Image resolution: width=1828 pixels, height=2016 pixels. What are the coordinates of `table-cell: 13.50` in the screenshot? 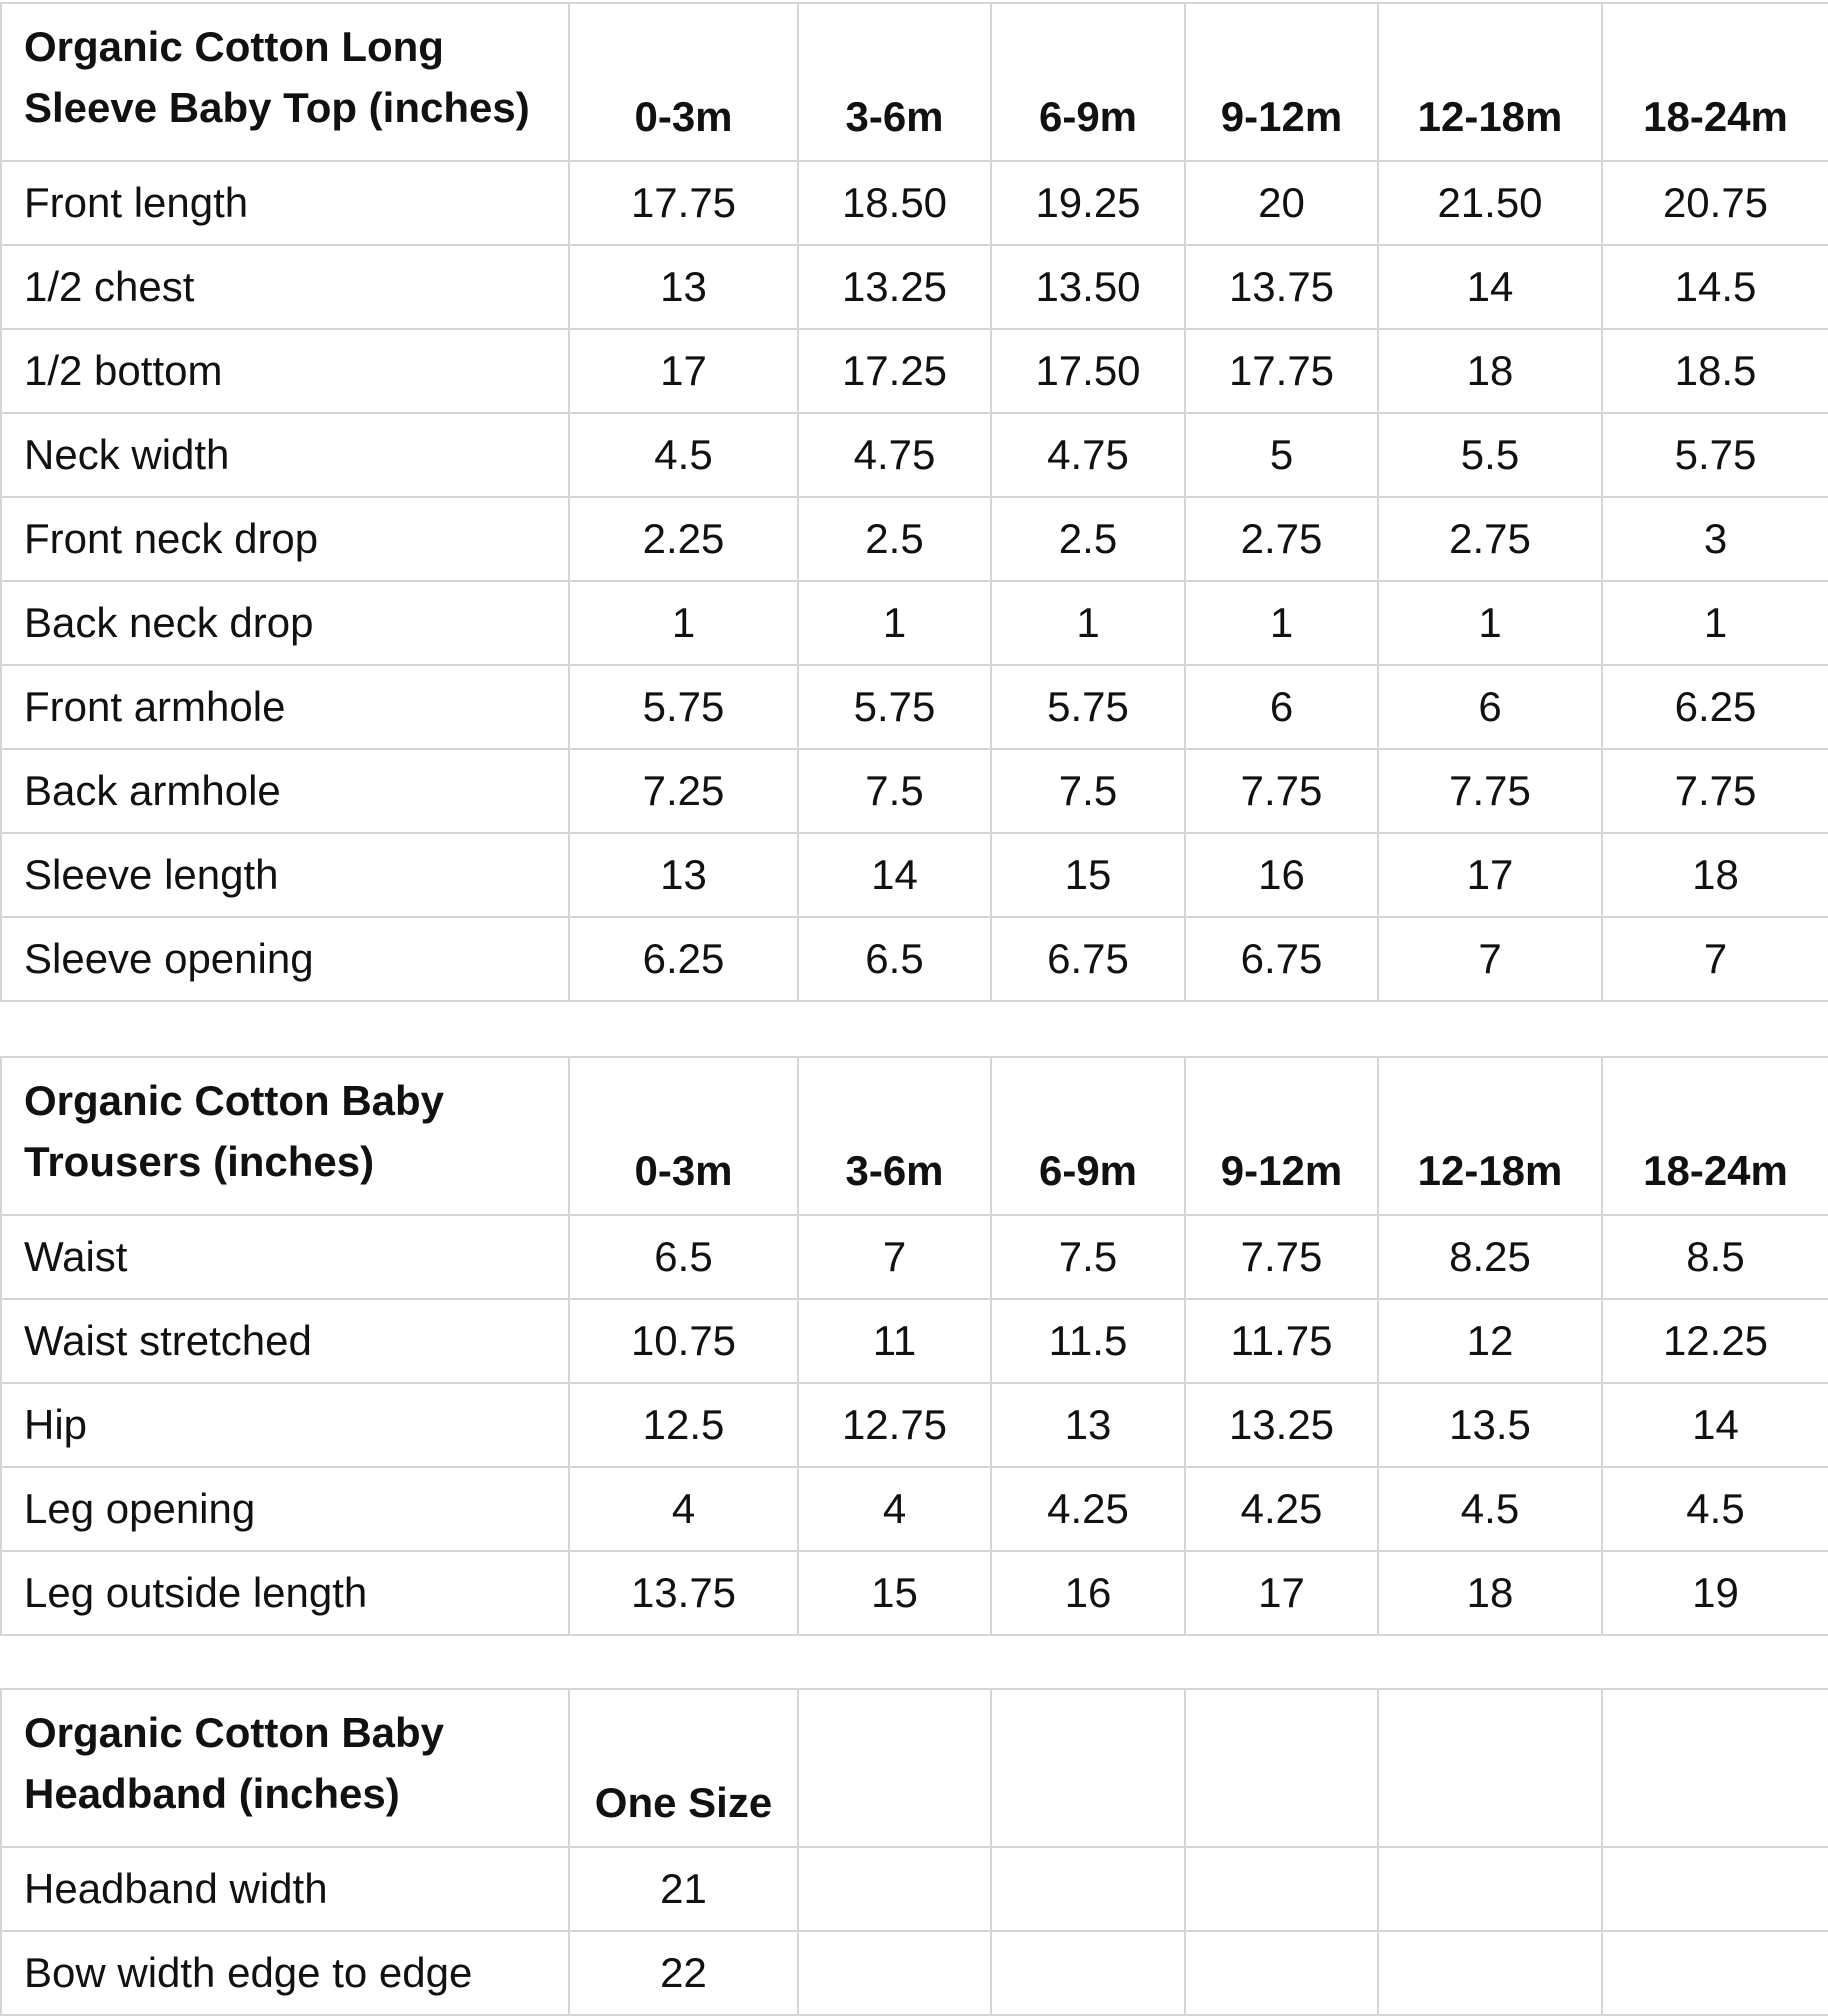 It's located at (1088, 287).